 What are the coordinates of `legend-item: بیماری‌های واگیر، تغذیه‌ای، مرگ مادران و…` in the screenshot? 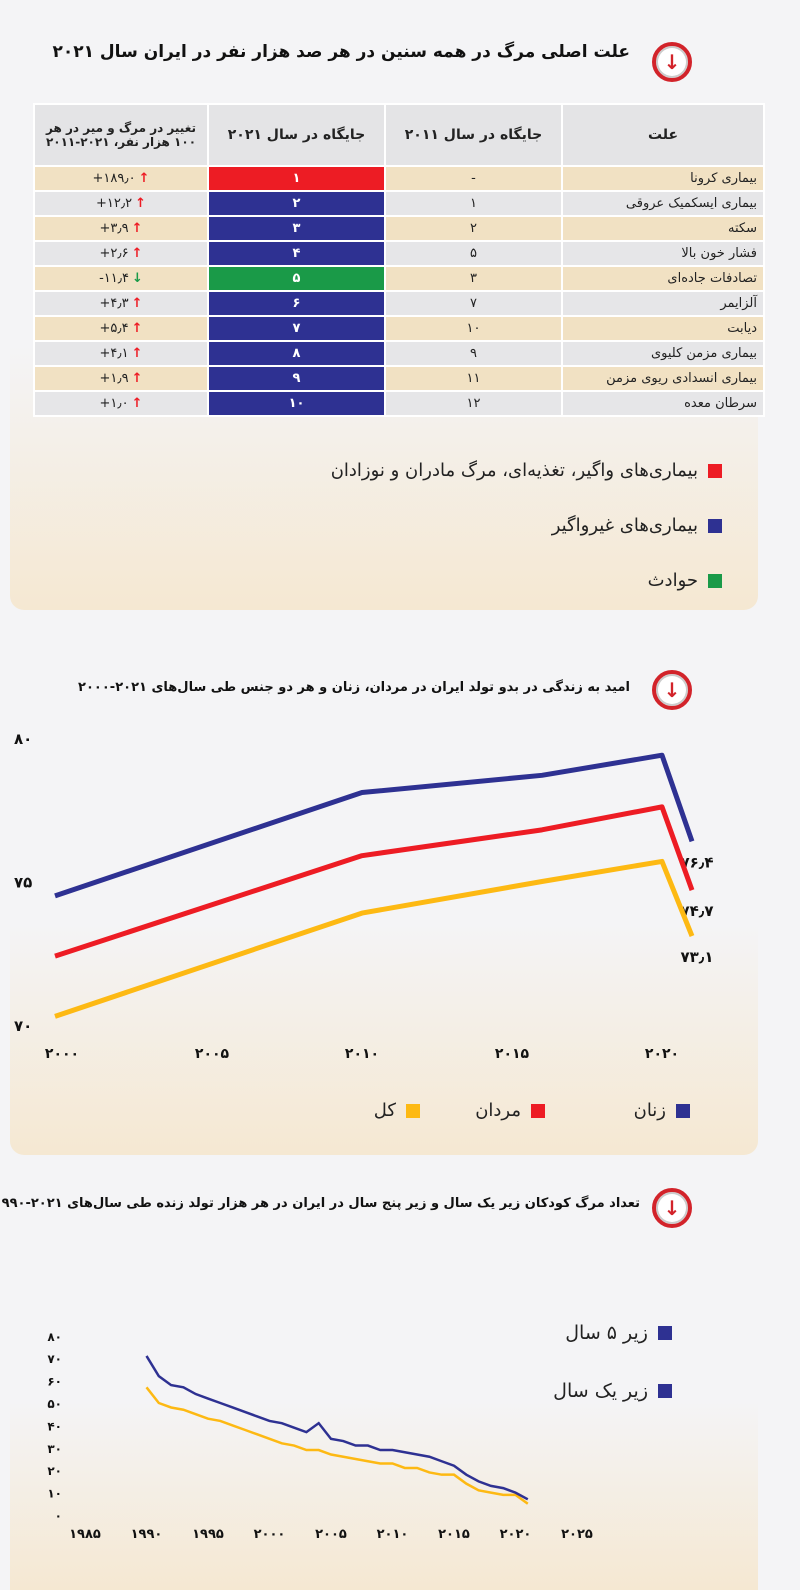 It's located at (526, 470).